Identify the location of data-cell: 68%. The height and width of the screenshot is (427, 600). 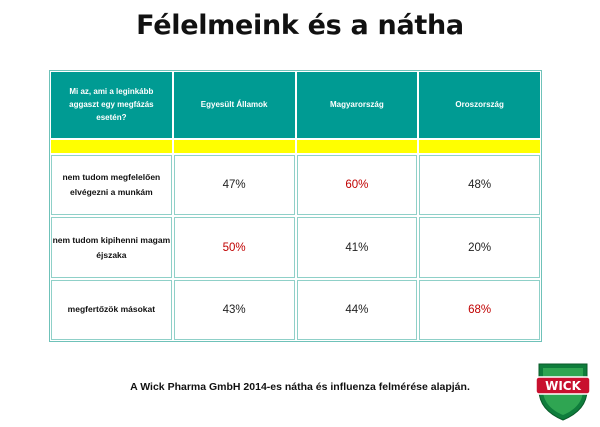
(479, 309).